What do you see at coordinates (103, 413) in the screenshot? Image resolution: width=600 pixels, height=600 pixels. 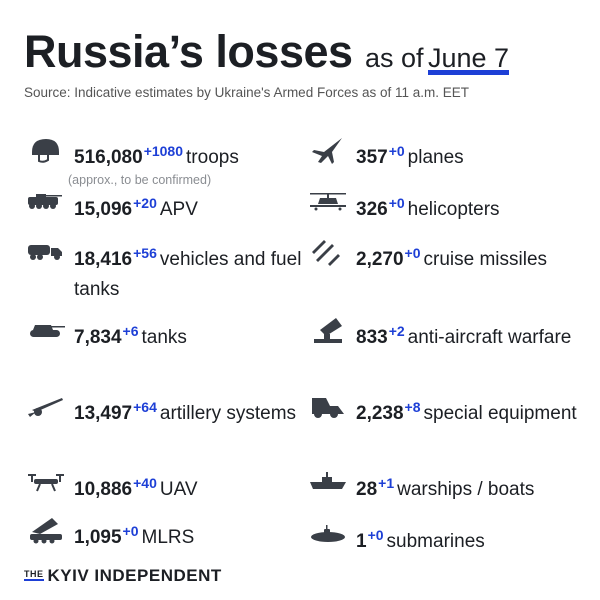 I see `loss-value: 13,497` at bounding box center [103, 413].